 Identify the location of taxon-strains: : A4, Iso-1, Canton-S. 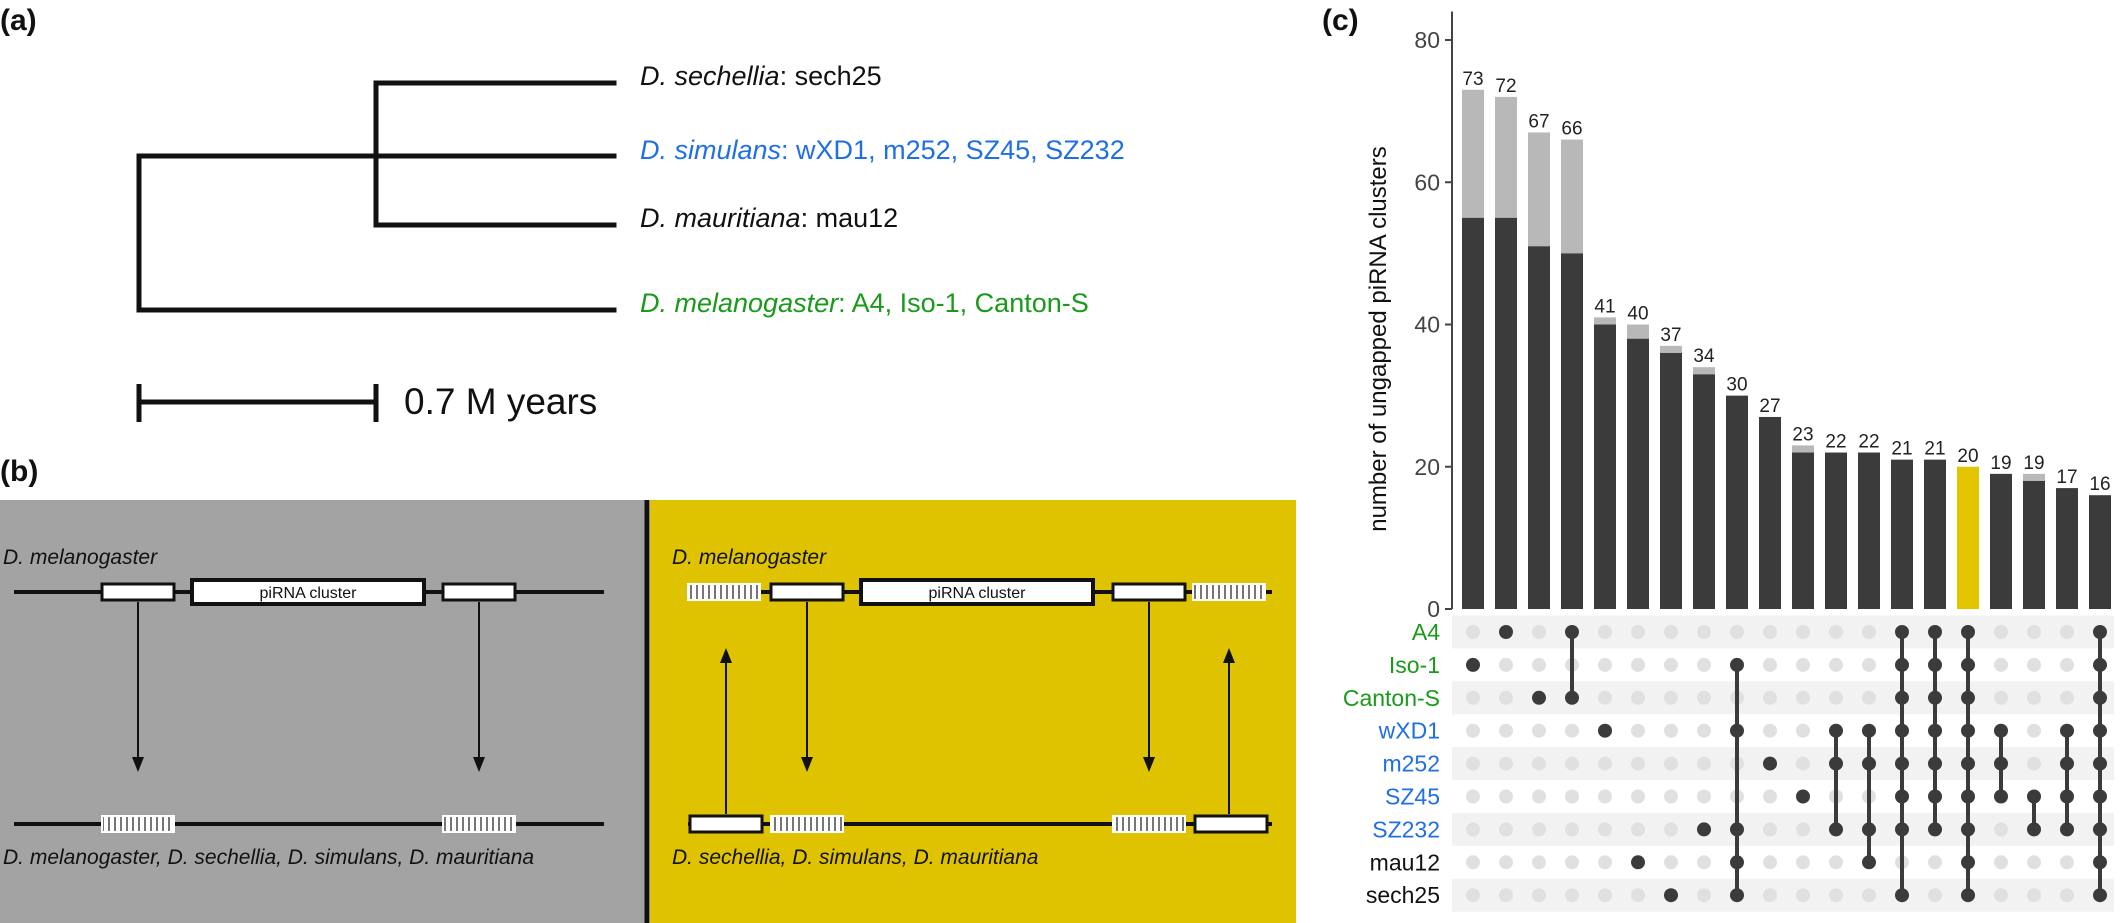
(963, 303).